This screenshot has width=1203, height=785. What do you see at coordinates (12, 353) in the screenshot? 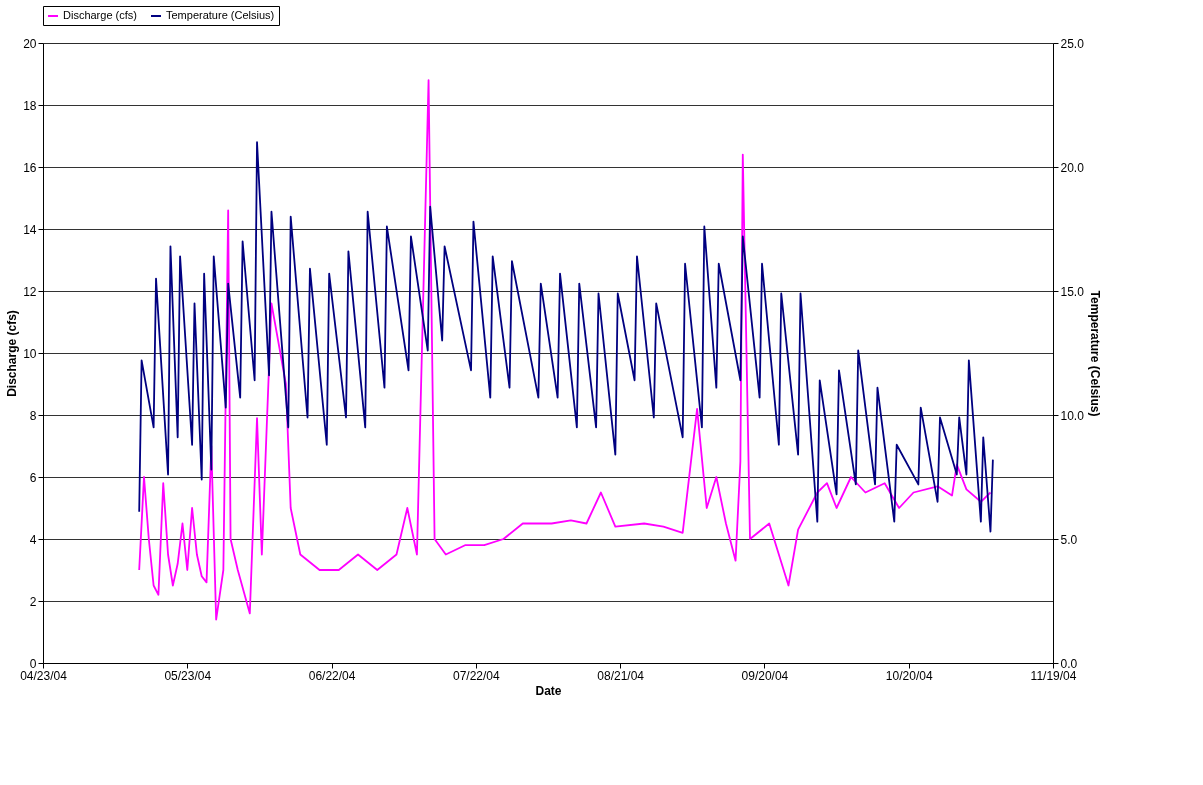
I see `y-axis-title: Discharge (cfs)` at bounding box center [12, 353].